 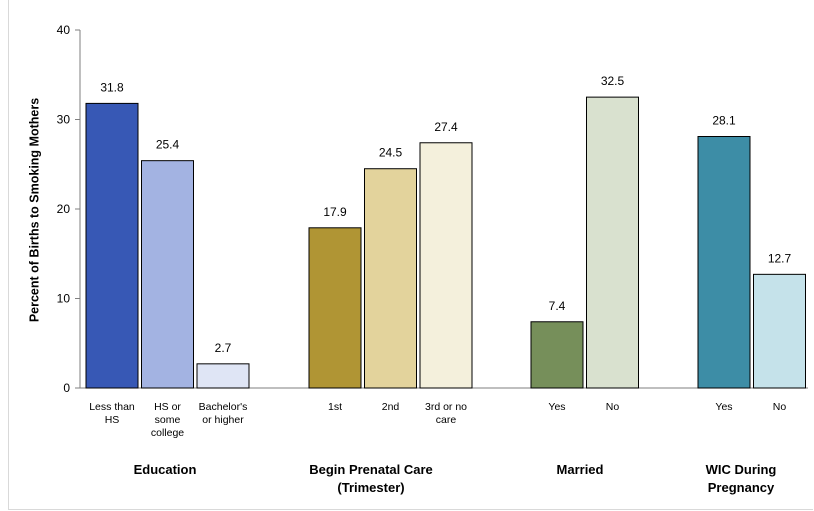 What do you see at coordinates (724, 121) in the screenshot?
I see `data-label: 28.1` at bounding box center [724, 121].